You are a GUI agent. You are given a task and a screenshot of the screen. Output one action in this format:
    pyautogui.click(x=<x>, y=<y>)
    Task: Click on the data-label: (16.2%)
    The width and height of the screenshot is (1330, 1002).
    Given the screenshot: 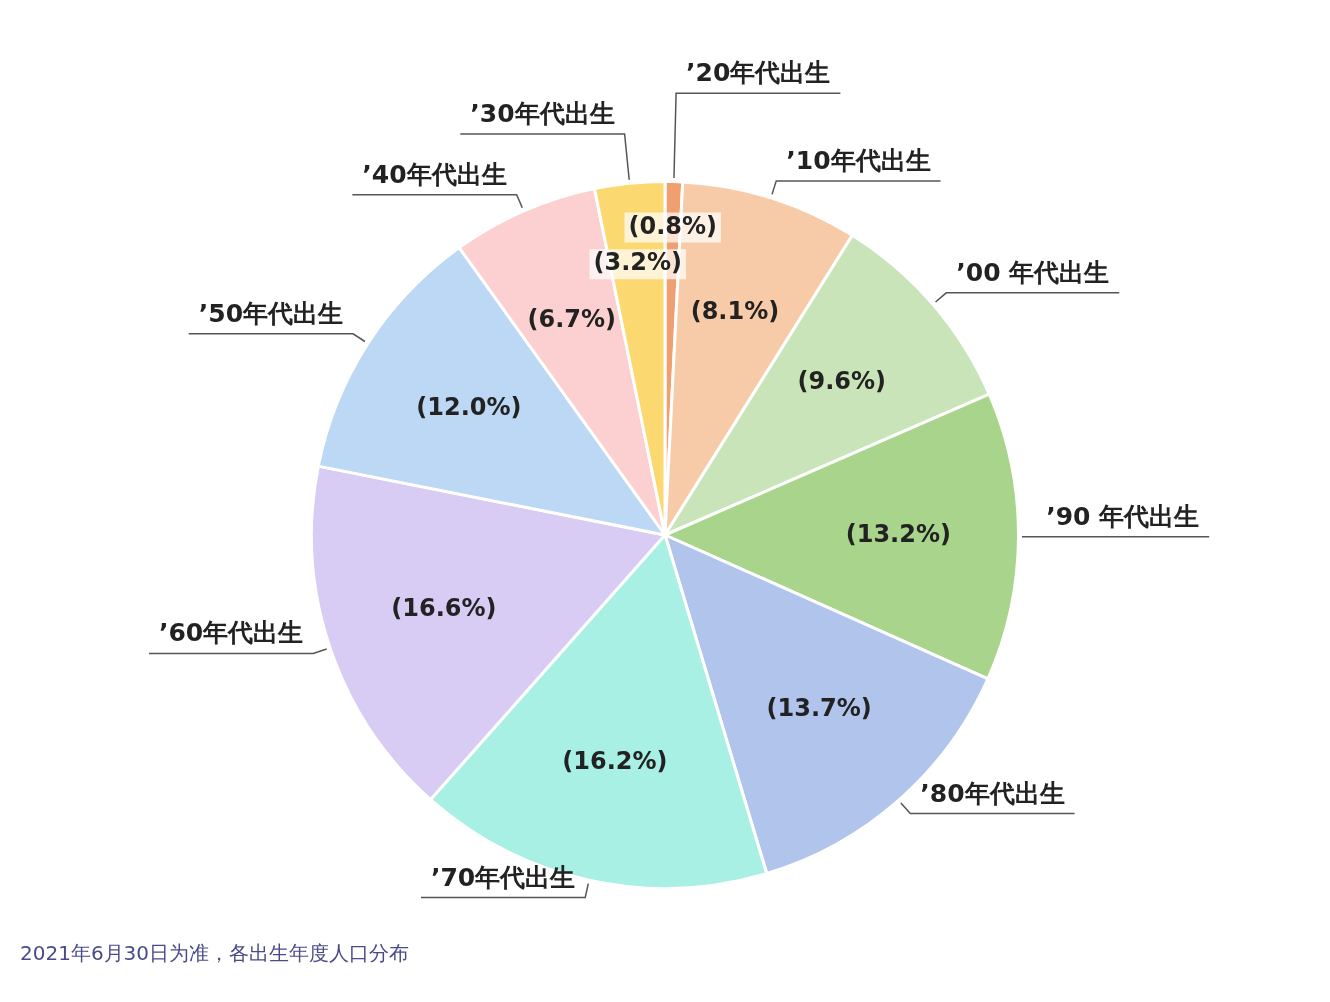 What is the action you would take?
    pyautogui.click(x=615, y=761)
    